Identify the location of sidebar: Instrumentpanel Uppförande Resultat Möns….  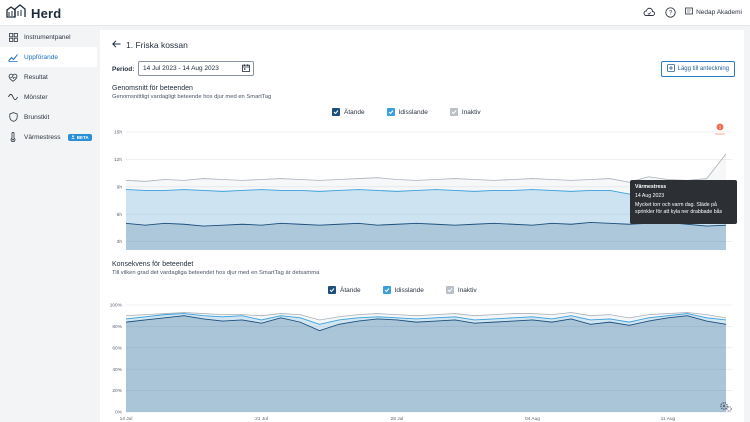
(48, 224).